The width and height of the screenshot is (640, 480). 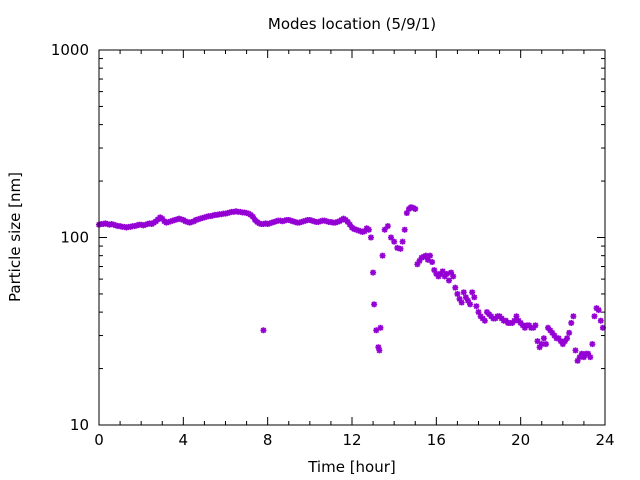 What do you see at coordinates (79, 425) in the screenshot?
I see `y-tick-label: 10` at bounding box center [79, 425].